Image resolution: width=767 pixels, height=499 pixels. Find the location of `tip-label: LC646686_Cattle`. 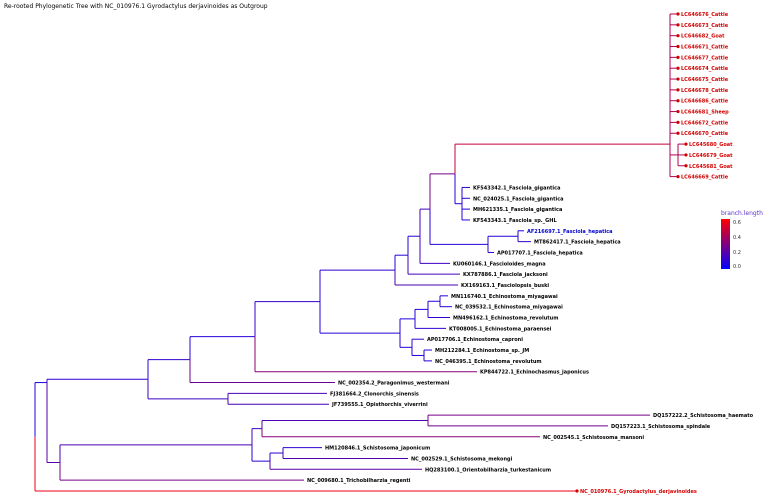

tip-label: LC646686_Cattle is located at coordinates (705, 102).